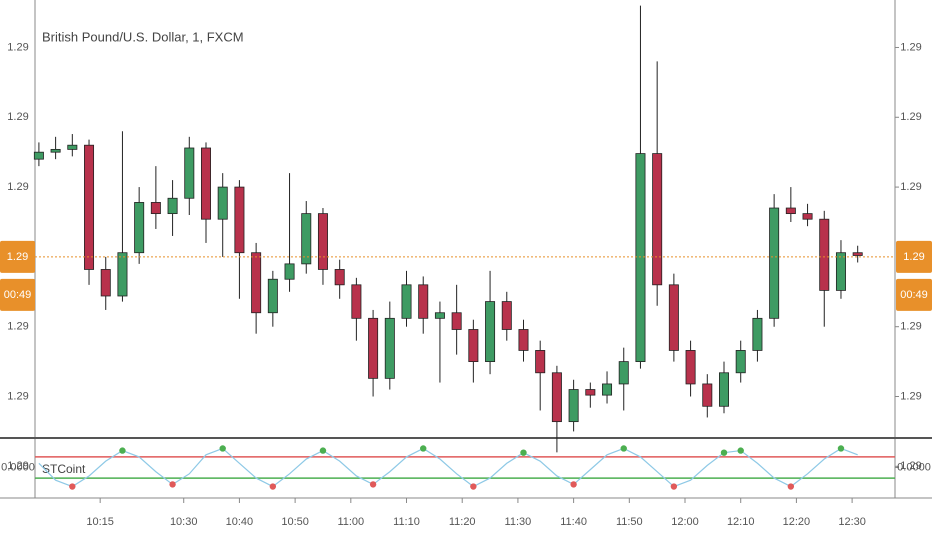  What do you see at coordinates (852, 522) in the screenshot?
I see `x-tick-label: 12:30` at bounding box center [852, 522].